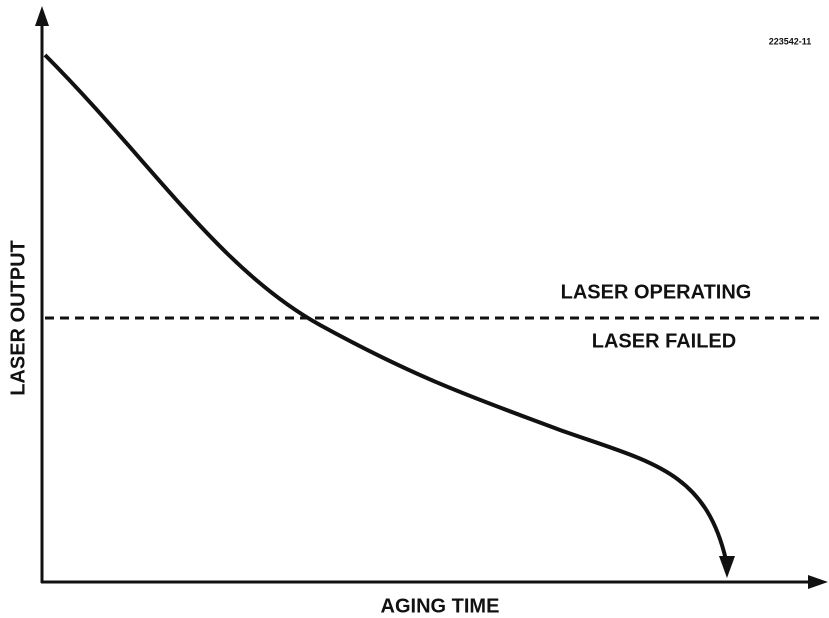  Describe the element at coordinates (18, 318) in the screenshot. I see `y-axis-label: LASER OUTPUT` at that location.